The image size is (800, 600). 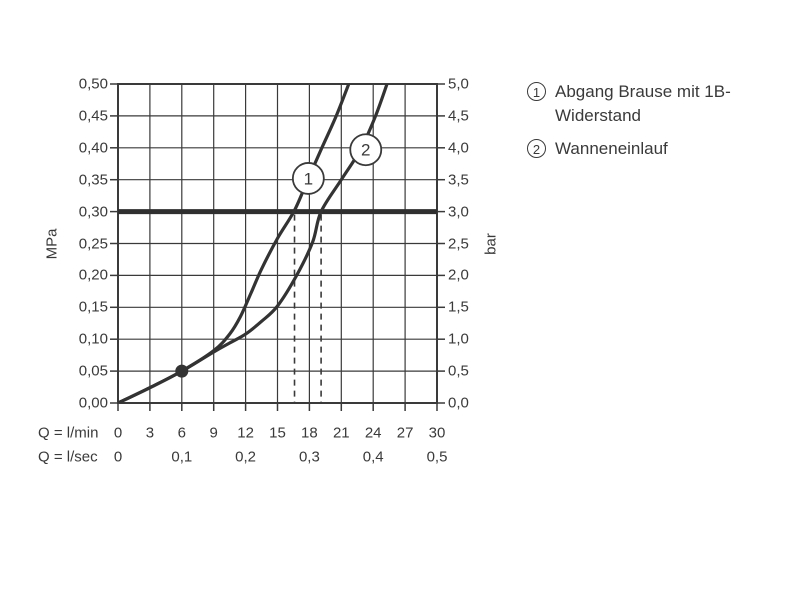 I want to click on legend-label-2-line-1: Wanneneinlauf, so click(x=611, y=148).